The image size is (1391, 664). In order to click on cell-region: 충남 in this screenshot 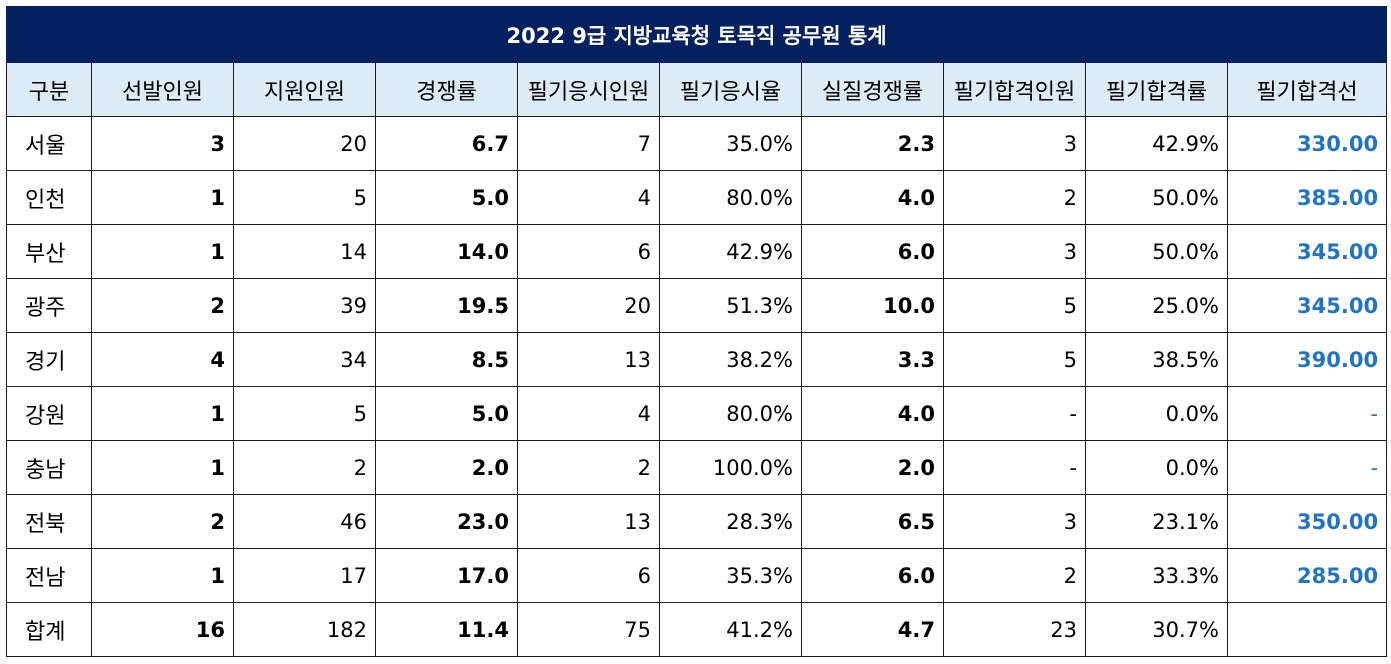, I will do `click(49, 467)`.